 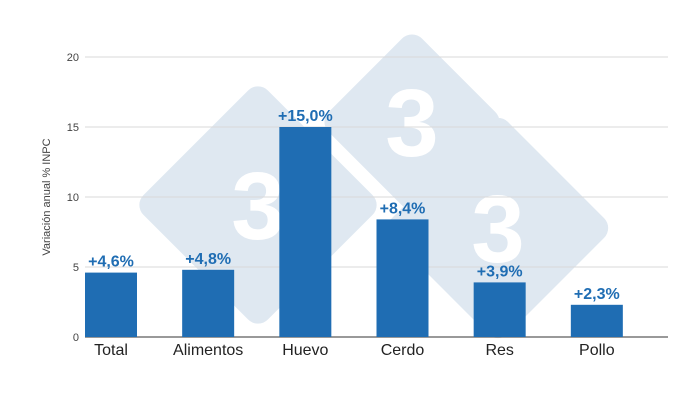 What do you see at coordinates (208, 259) in the screenshot?
I see `data-label: +4,8%` at bounding box center [208, 259].